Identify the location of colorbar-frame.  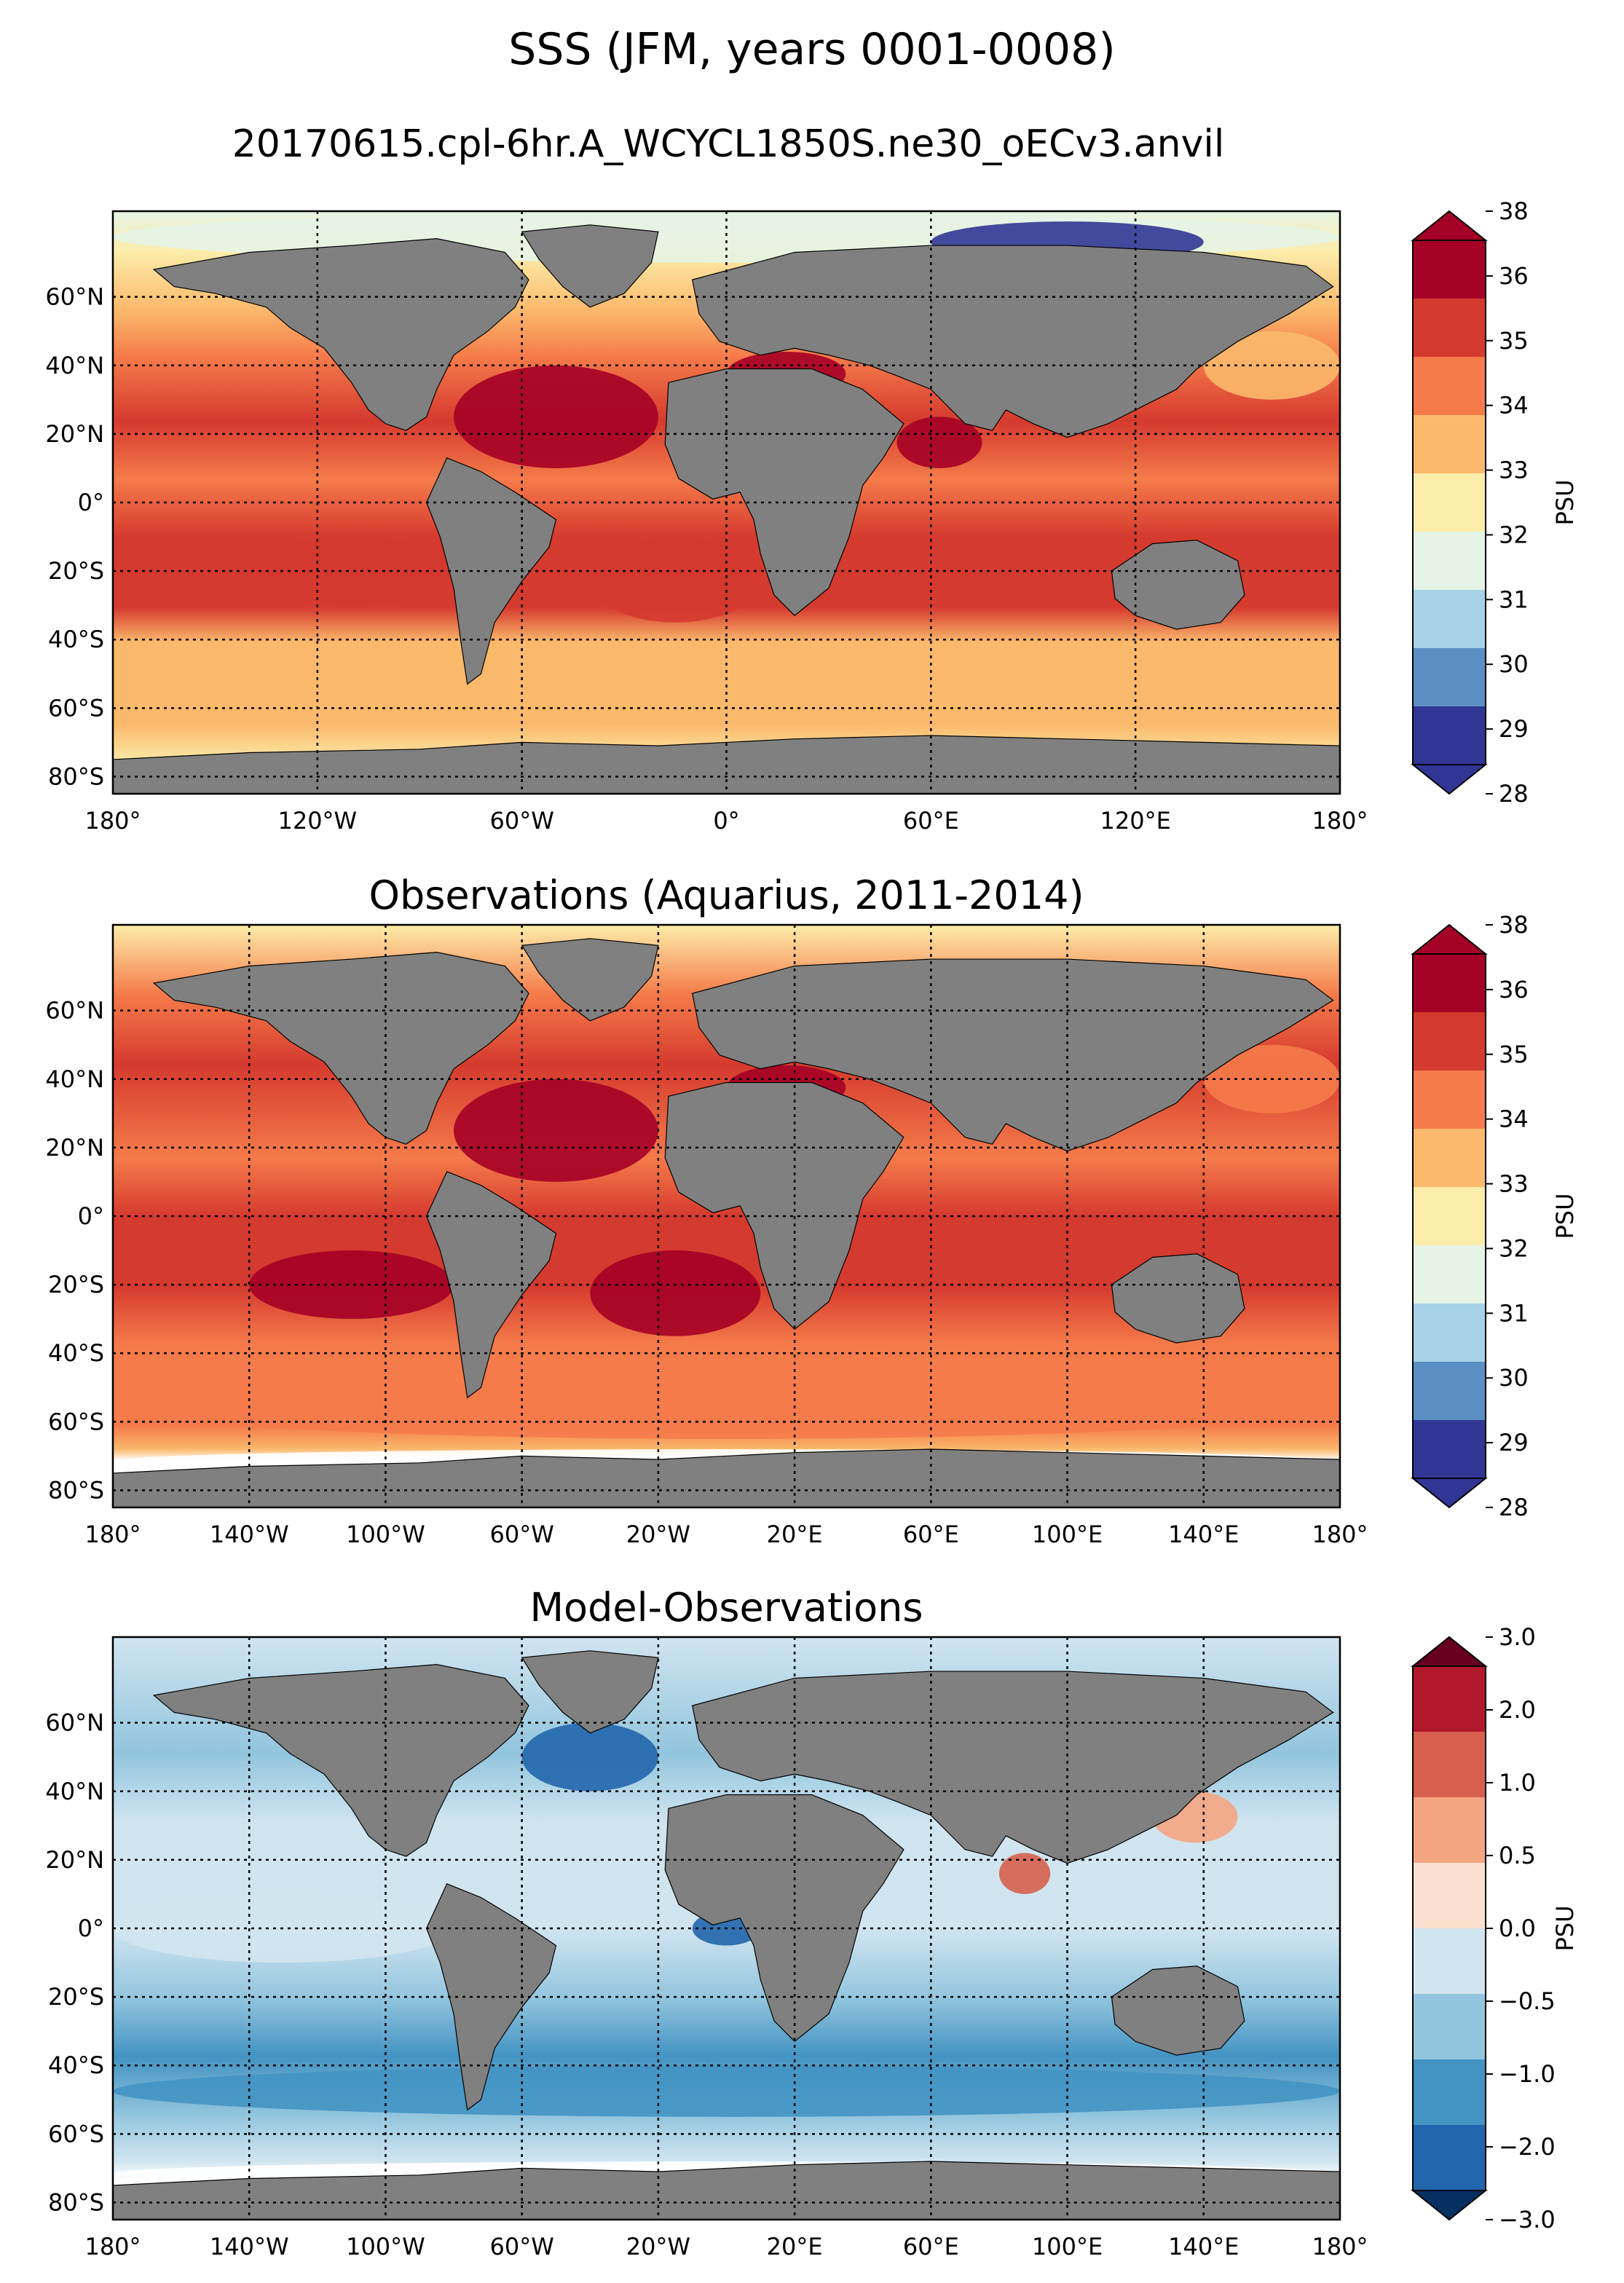
(1449, 502).